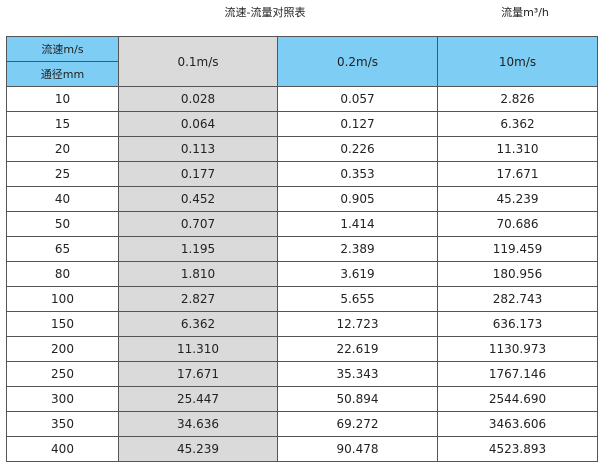 Image resolution: width=600 pixels, height=466 pixels. I want to click on diameter-cell: 40, so click(62, 199).